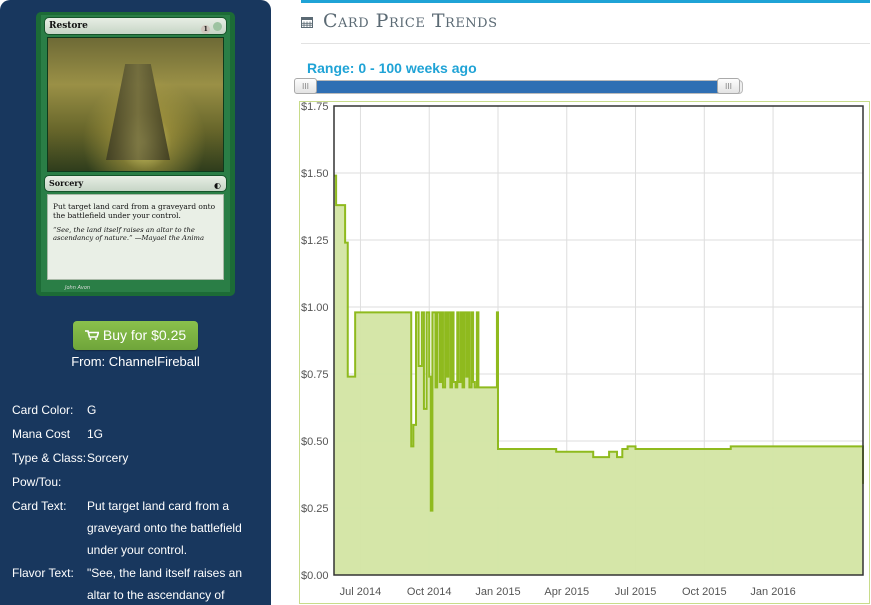 This screenshot has height=605, width=871. Describe the element at coordinates (174, 482) in the screenshot. I see `detail-value` at that location.